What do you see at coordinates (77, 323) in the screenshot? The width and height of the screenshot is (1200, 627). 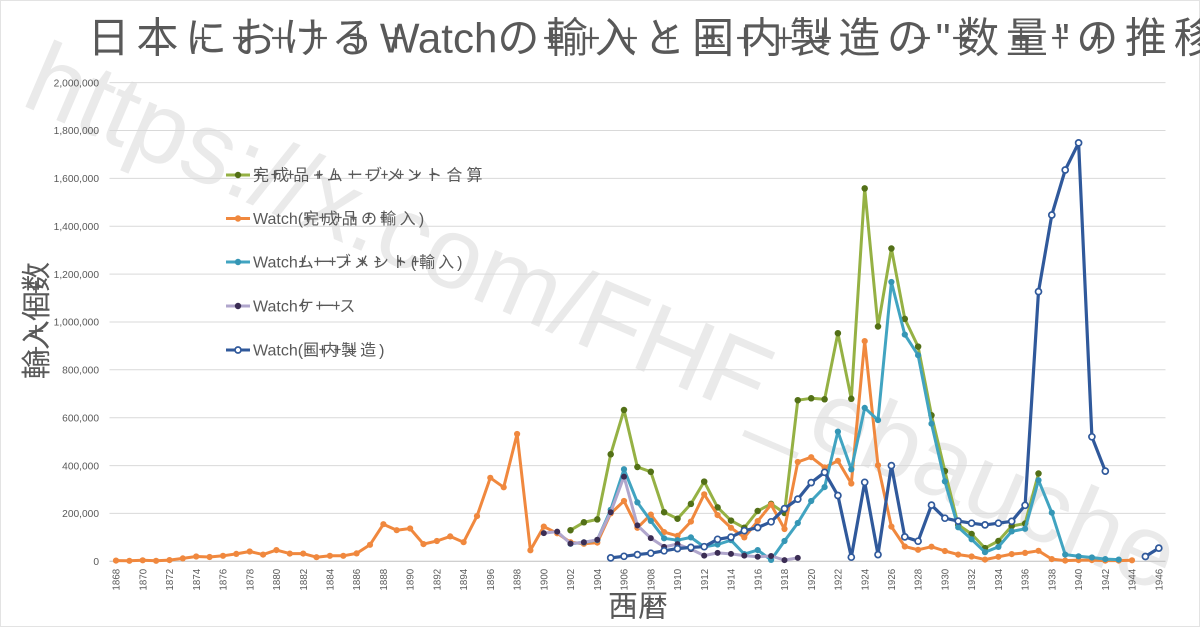 I see `svg-text: 1,000,000` at bounding box center [77, 323].